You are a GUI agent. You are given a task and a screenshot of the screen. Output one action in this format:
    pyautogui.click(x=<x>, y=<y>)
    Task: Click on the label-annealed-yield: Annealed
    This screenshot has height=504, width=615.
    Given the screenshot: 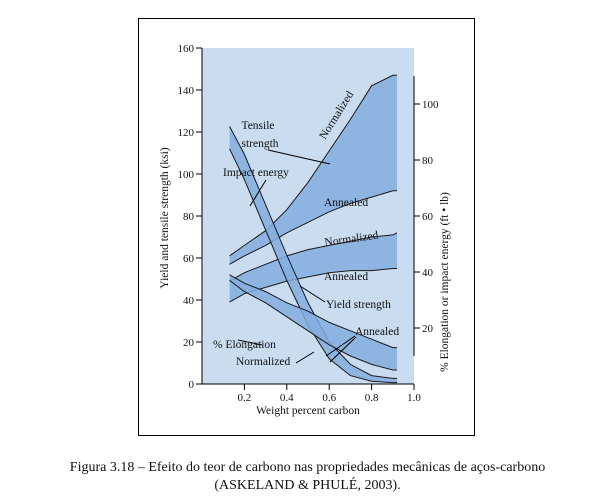 What is the action you would take?
    pyautogui.click(x=346, y=277)
    